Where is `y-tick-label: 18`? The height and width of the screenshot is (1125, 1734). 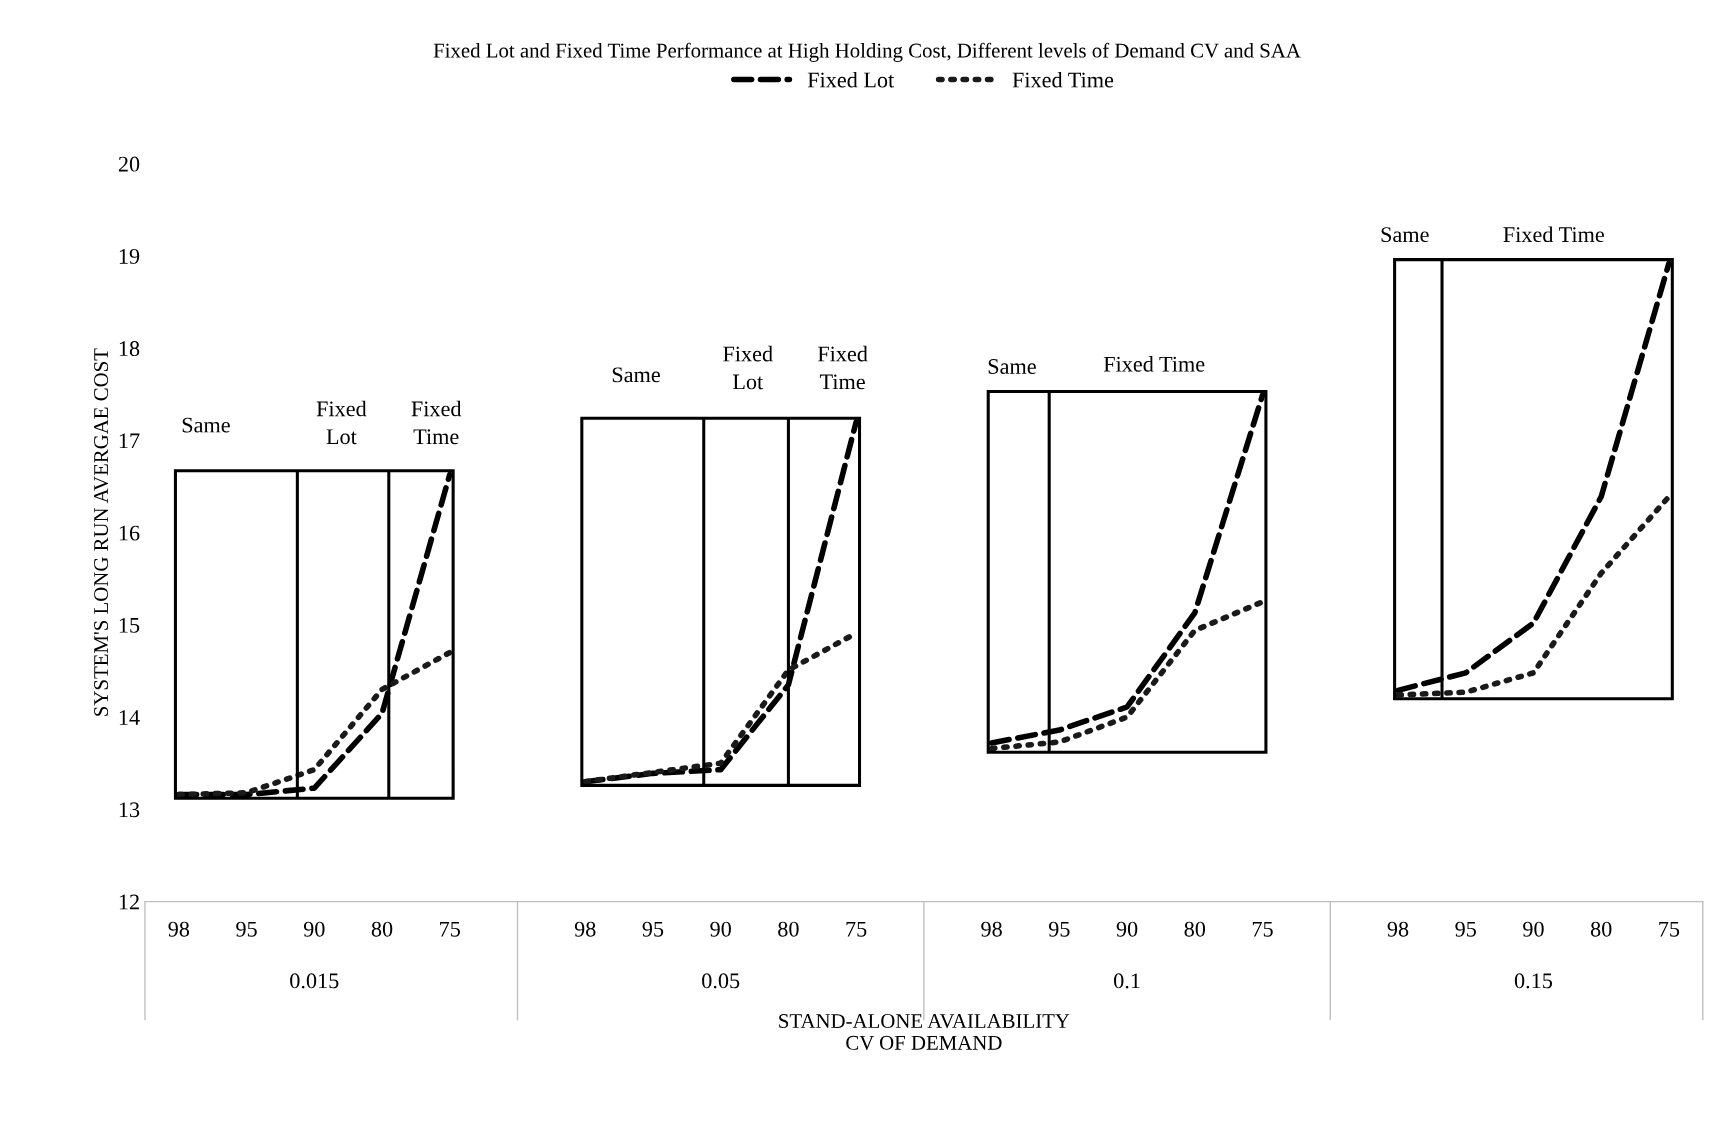 y-tick-label: 18 is located at coordinates (129, 349).